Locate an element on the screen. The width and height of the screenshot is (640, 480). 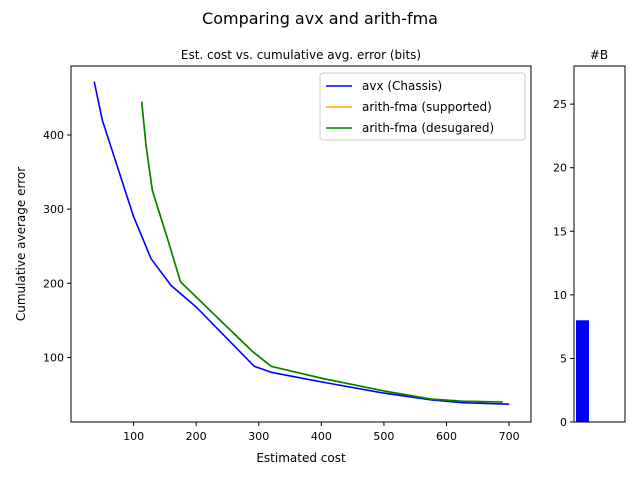
bar-y-tick-label-20: 20 is located at coordinates (560, 168).